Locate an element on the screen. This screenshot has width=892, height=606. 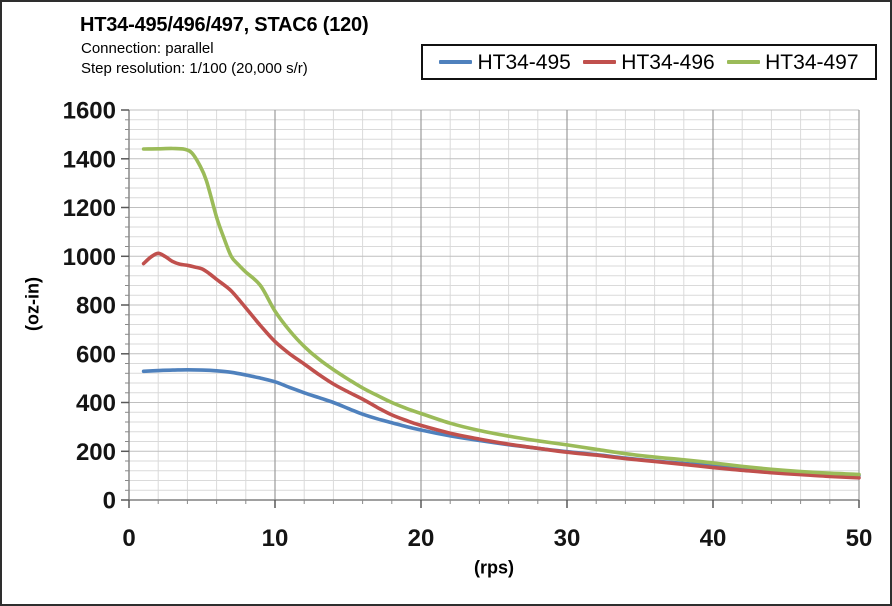
legend-item-HT34-495: HT34-495 is located at coordinates (505, 62).